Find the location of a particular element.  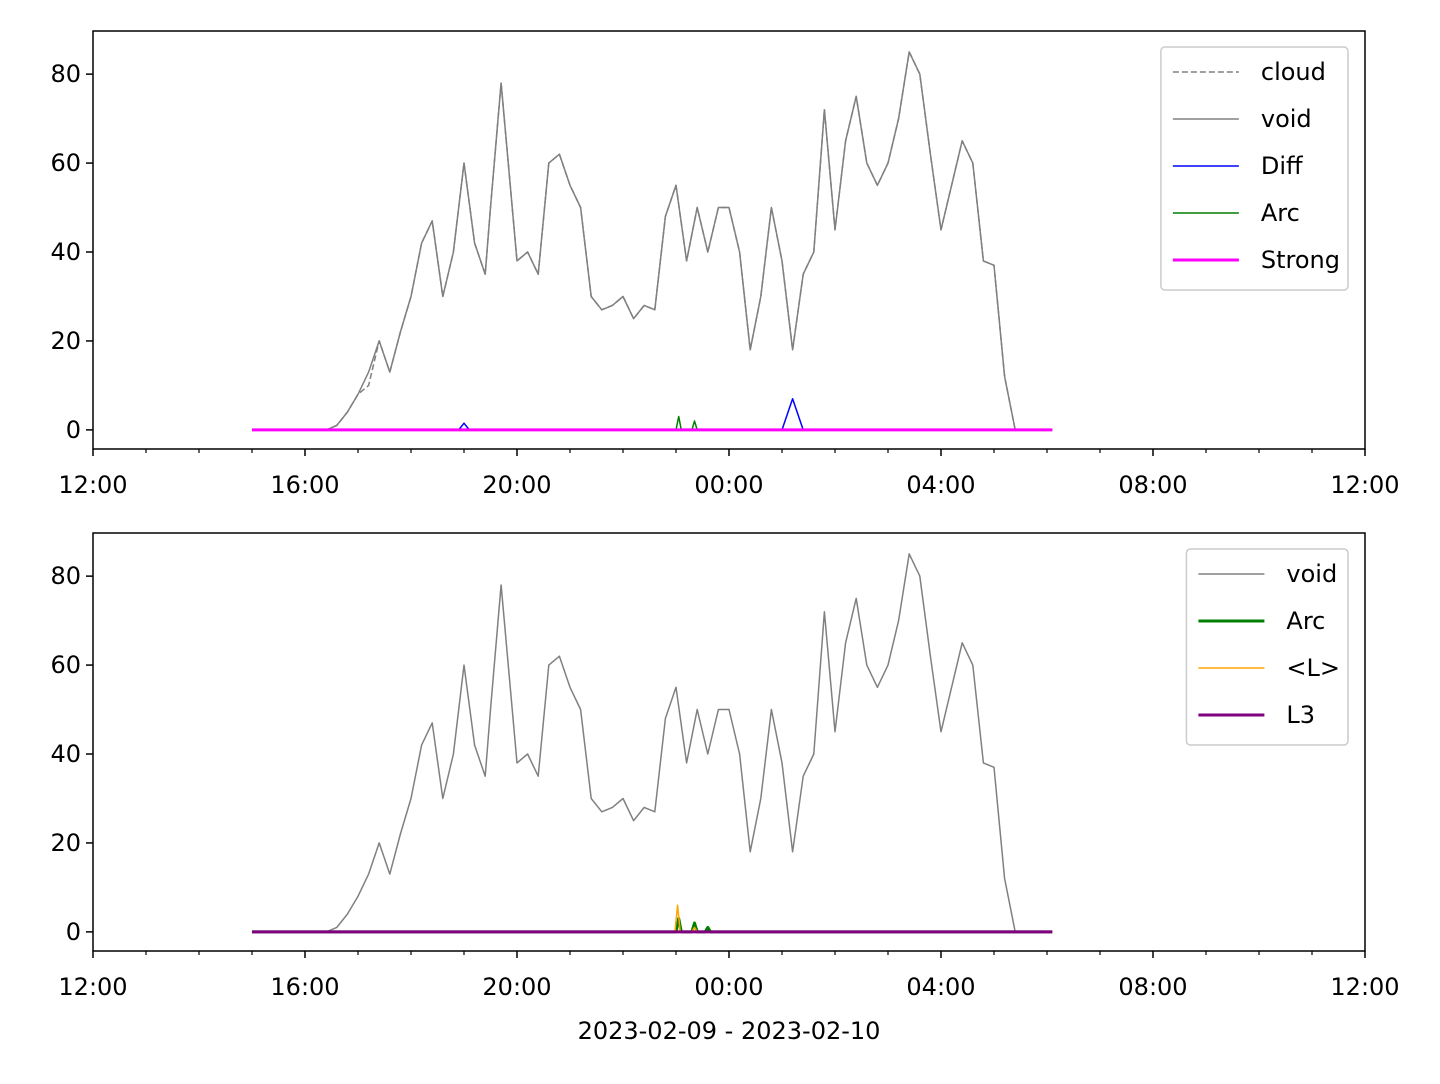

legend: cloud void Diff Arc Strong is located at coordinates (1254, 168).